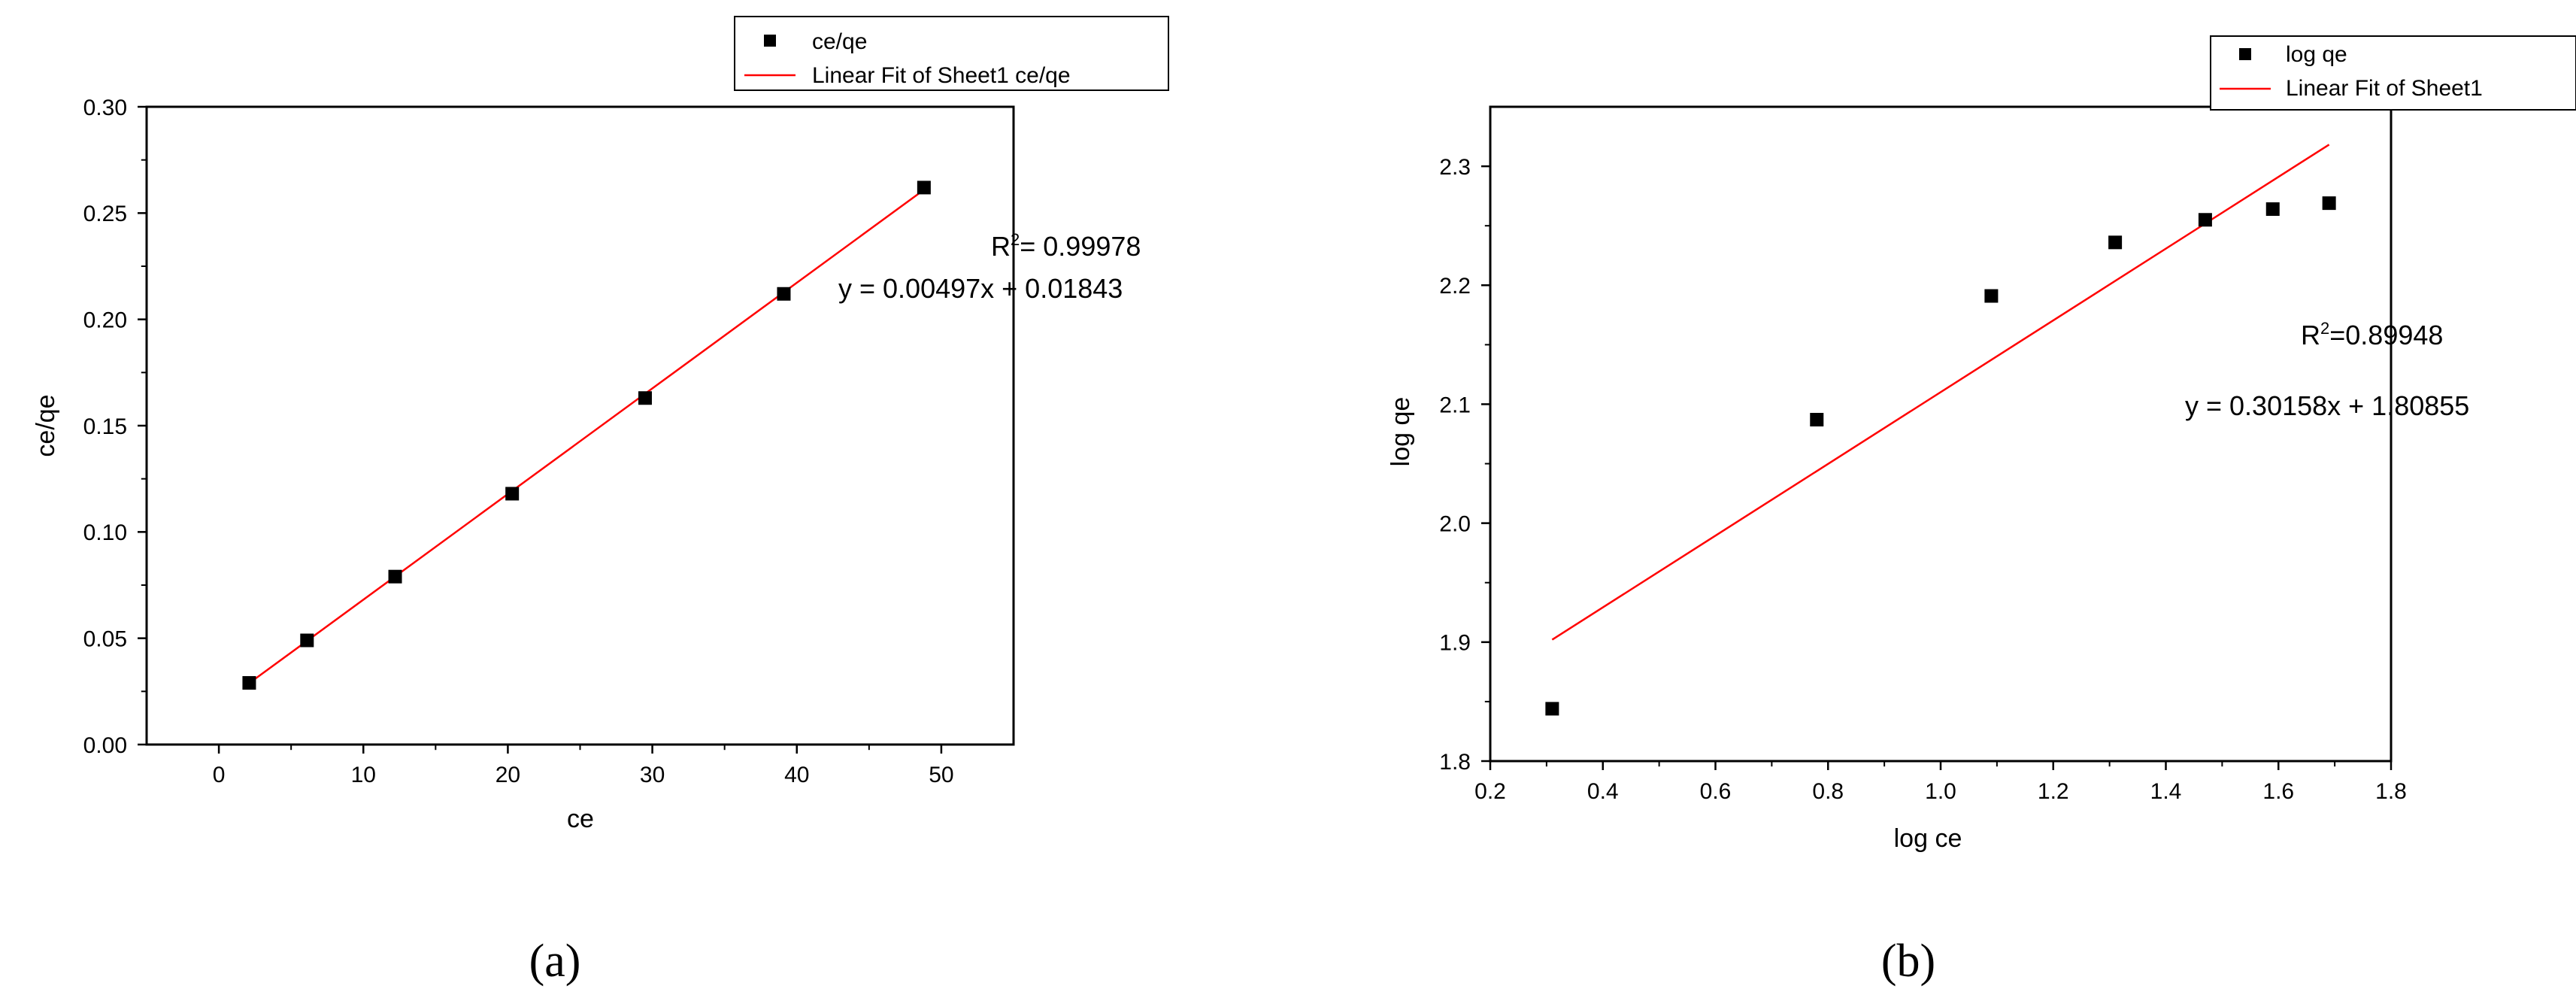 The image size is (2576, 1004). I want to click on chart-a-x-axis-label: ce, so click(580, 819).